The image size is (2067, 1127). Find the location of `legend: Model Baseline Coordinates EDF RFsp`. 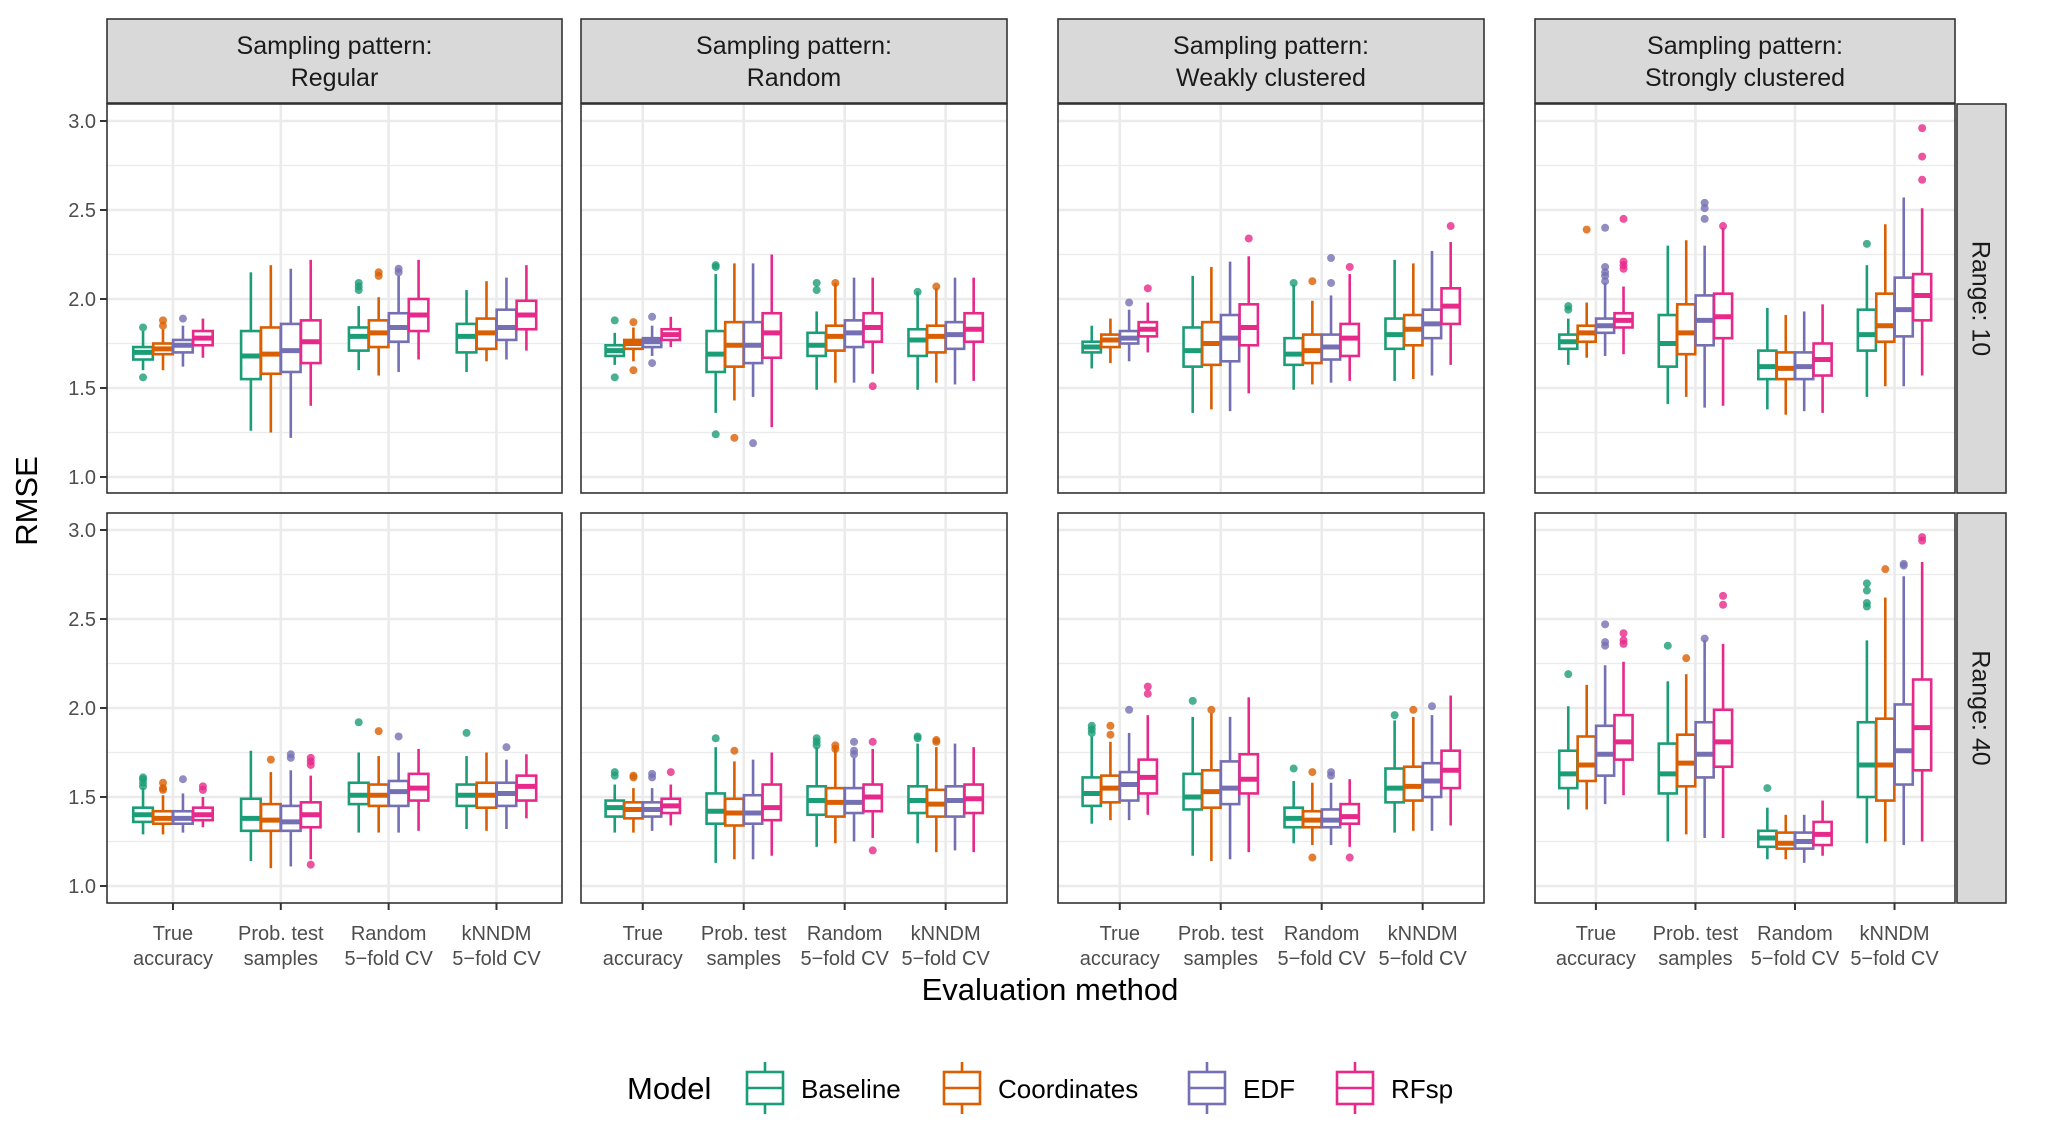

legend: Model Baseline Coordinates EDF RFsp is located at coordinates (1040, 1088).